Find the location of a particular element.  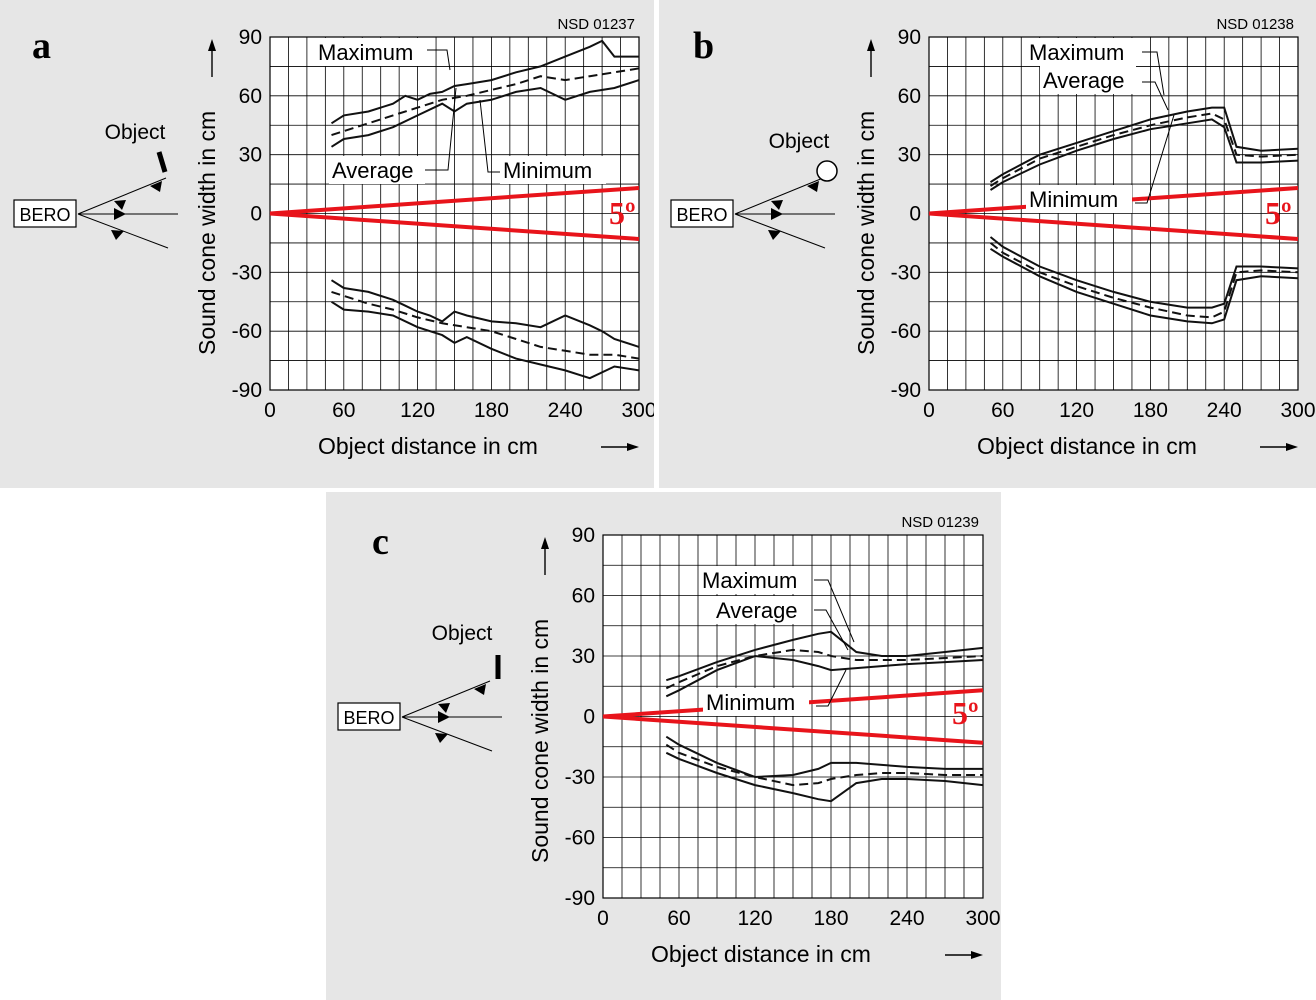

panel-label-a: a is located at coordinates (41, 46).